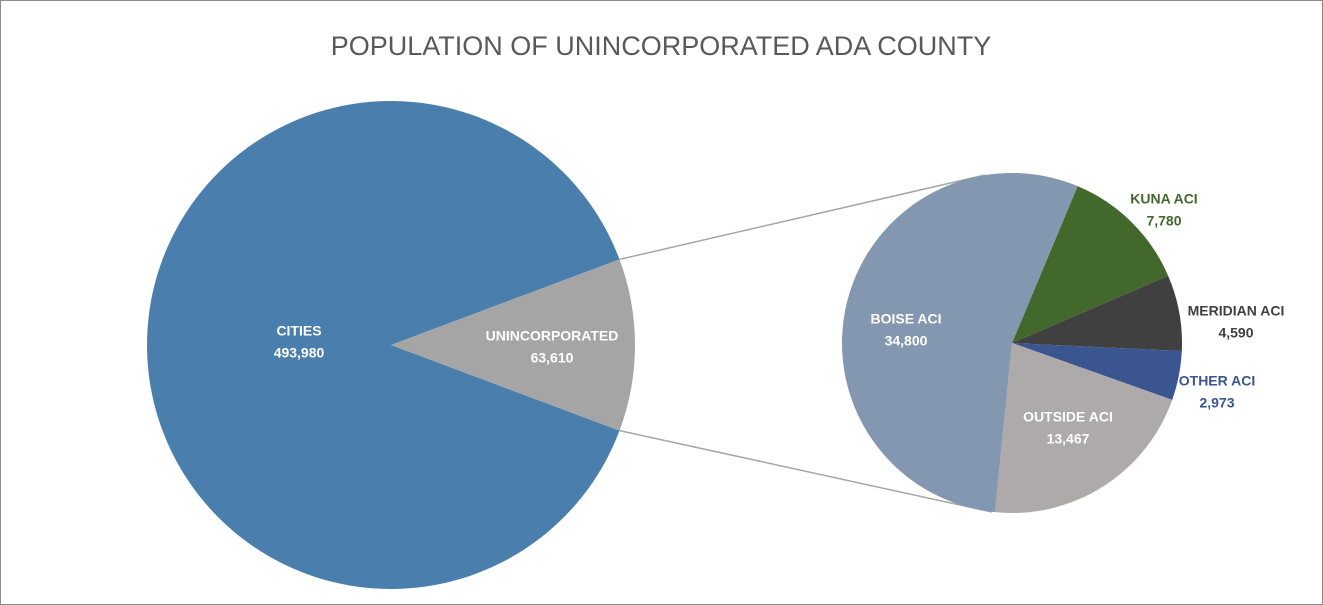  I want to click on value-label: 13,467, so click(1068, 439).